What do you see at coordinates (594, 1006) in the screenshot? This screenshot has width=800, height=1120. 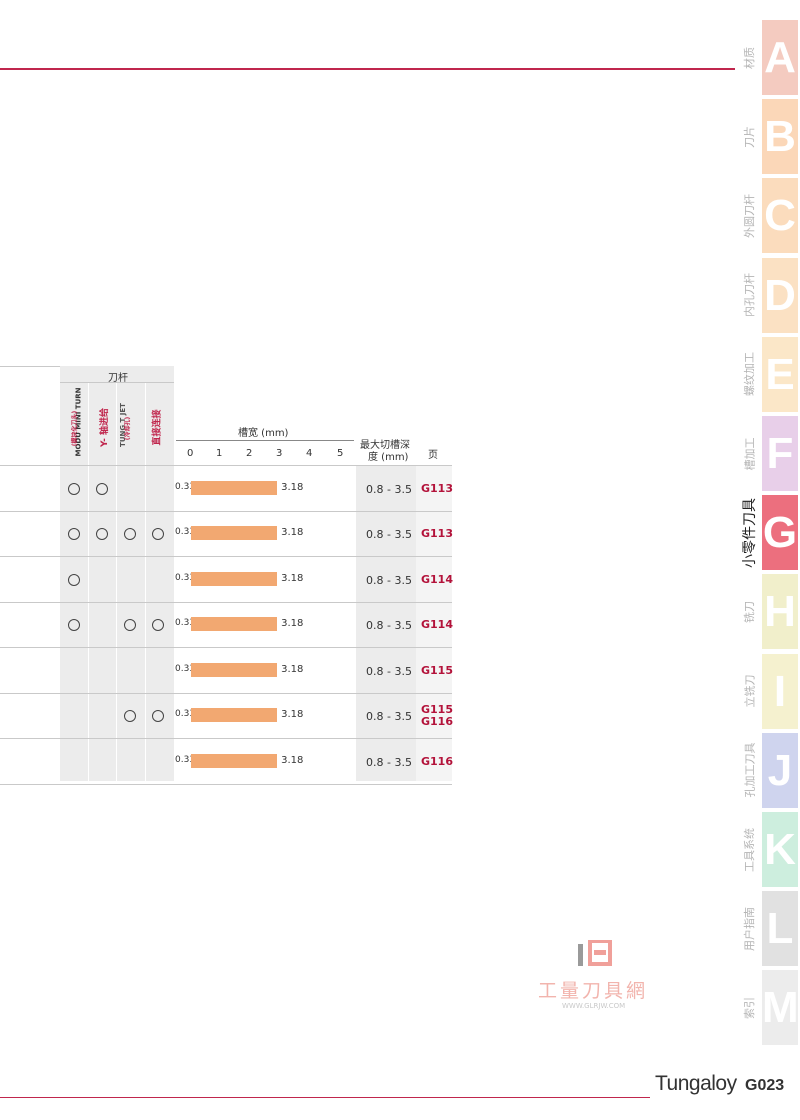 I see `watermark-url: WWW.GLRJW.COM` at bounding box center [594, 1006].